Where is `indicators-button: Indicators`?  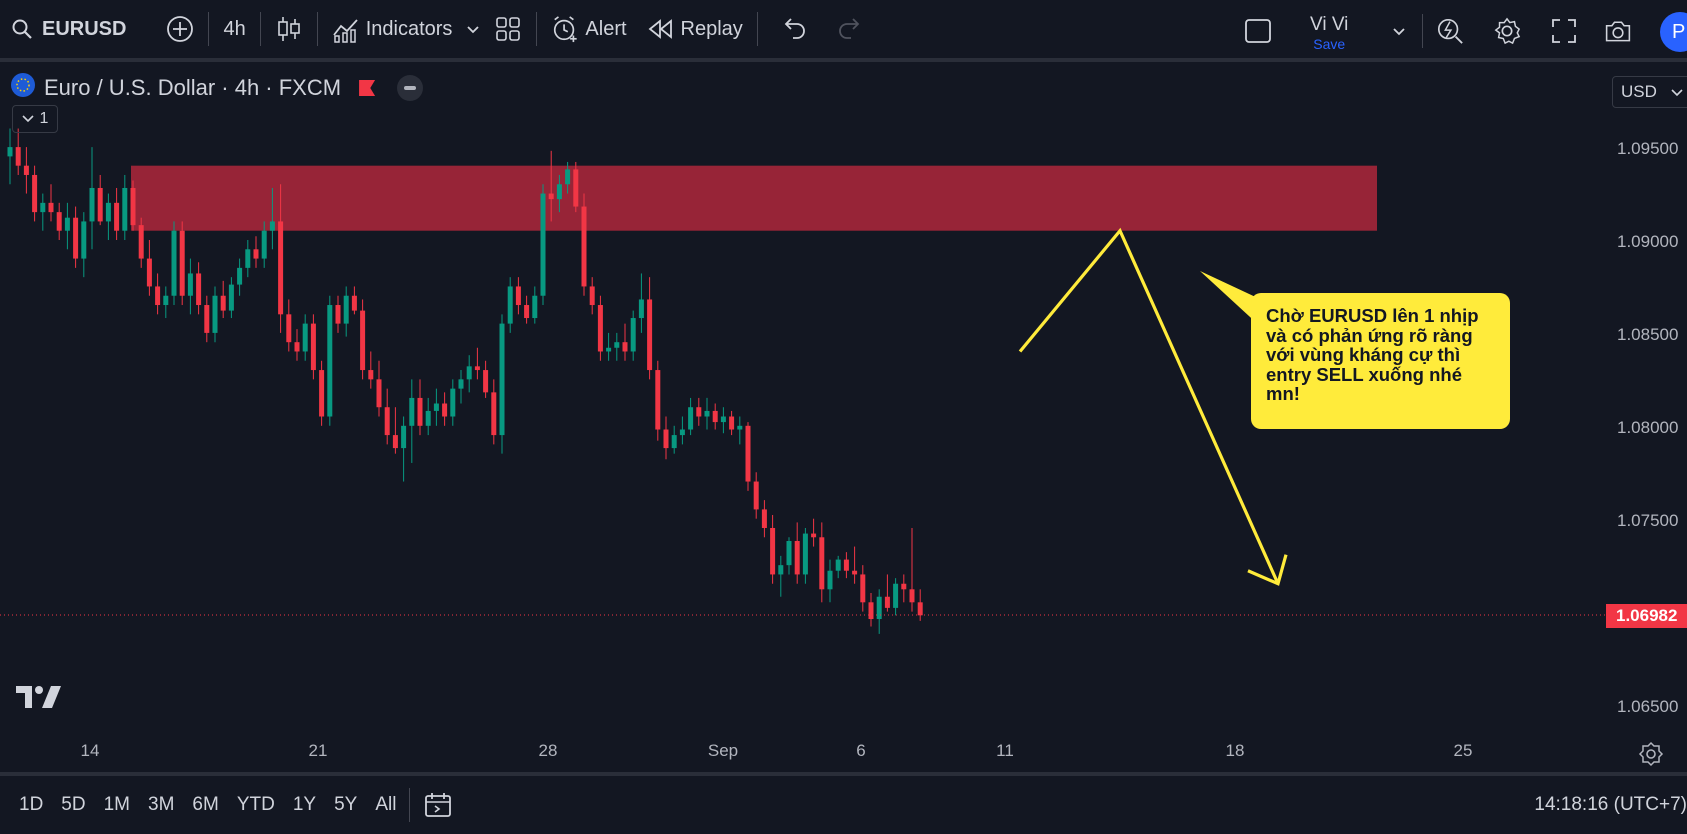 indicators-button: Indicators is located at coordinates (392, 29).